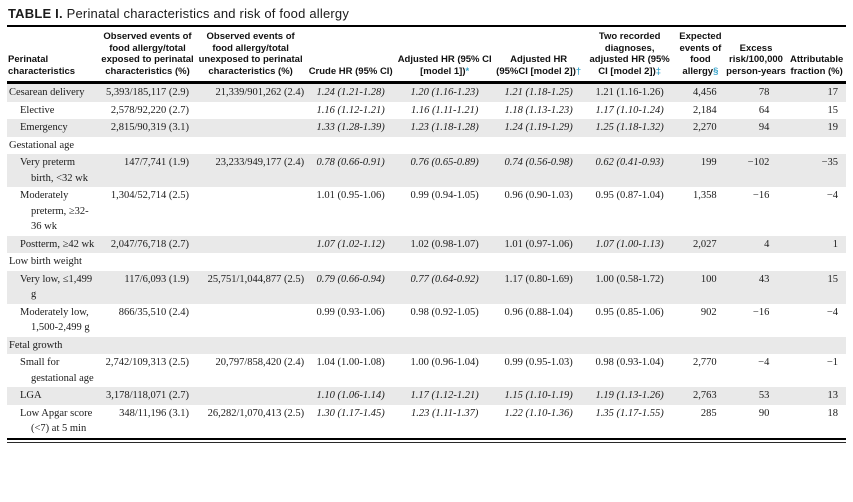 Image resolution: width=853 pixels, height=502 pixels. I want to click on two-diagnoses-hr-cell: 0.95 (0.85-1.06), so click(629, 312).